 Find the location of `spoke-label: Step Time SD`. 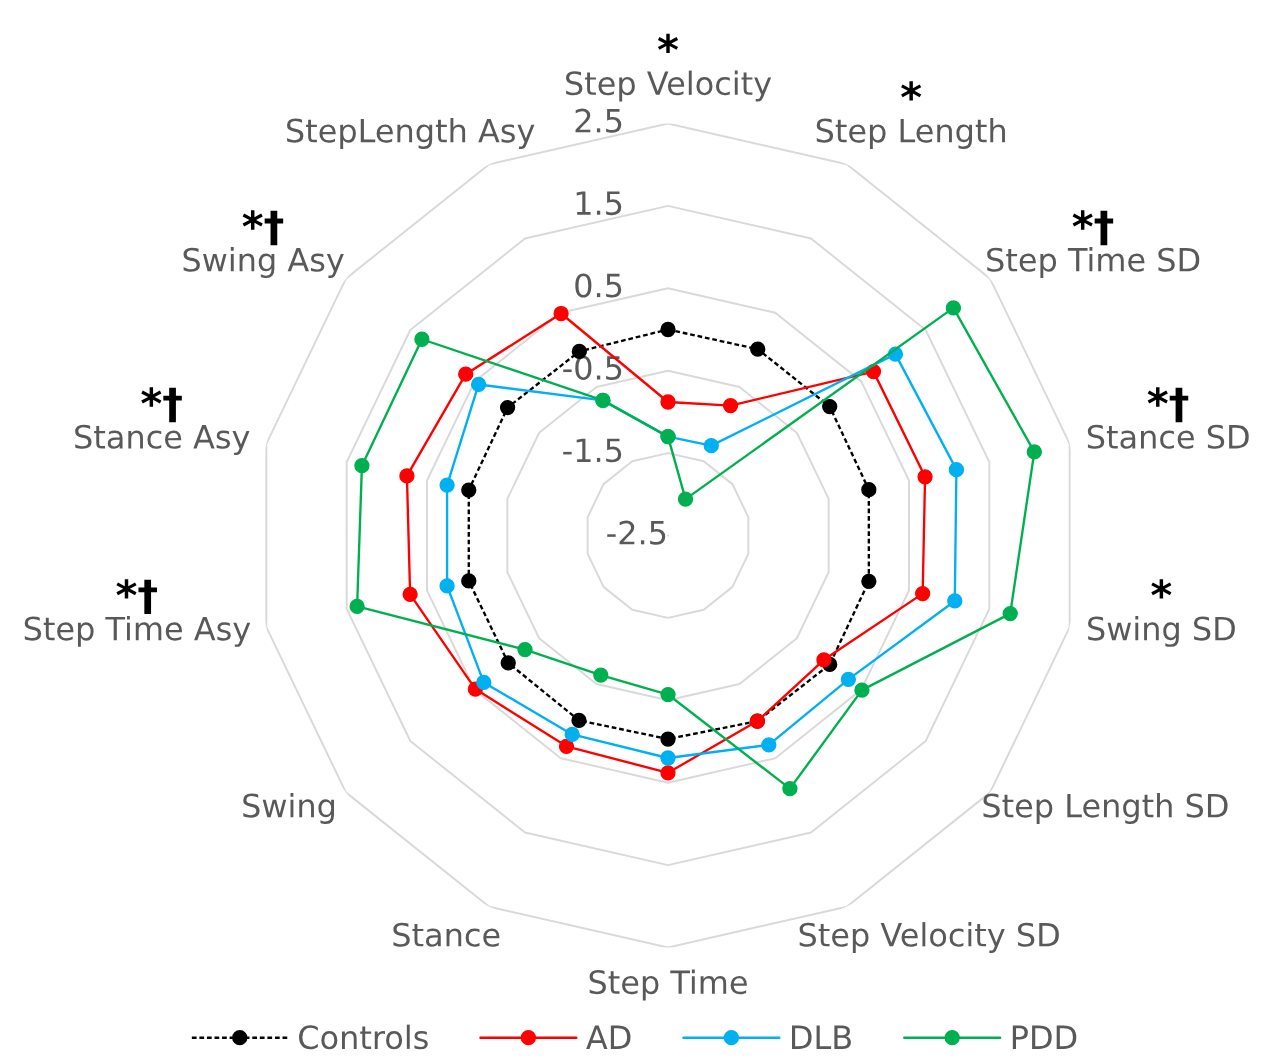

spoke-label: Step Time SD is located at coordinates (1093, 263).